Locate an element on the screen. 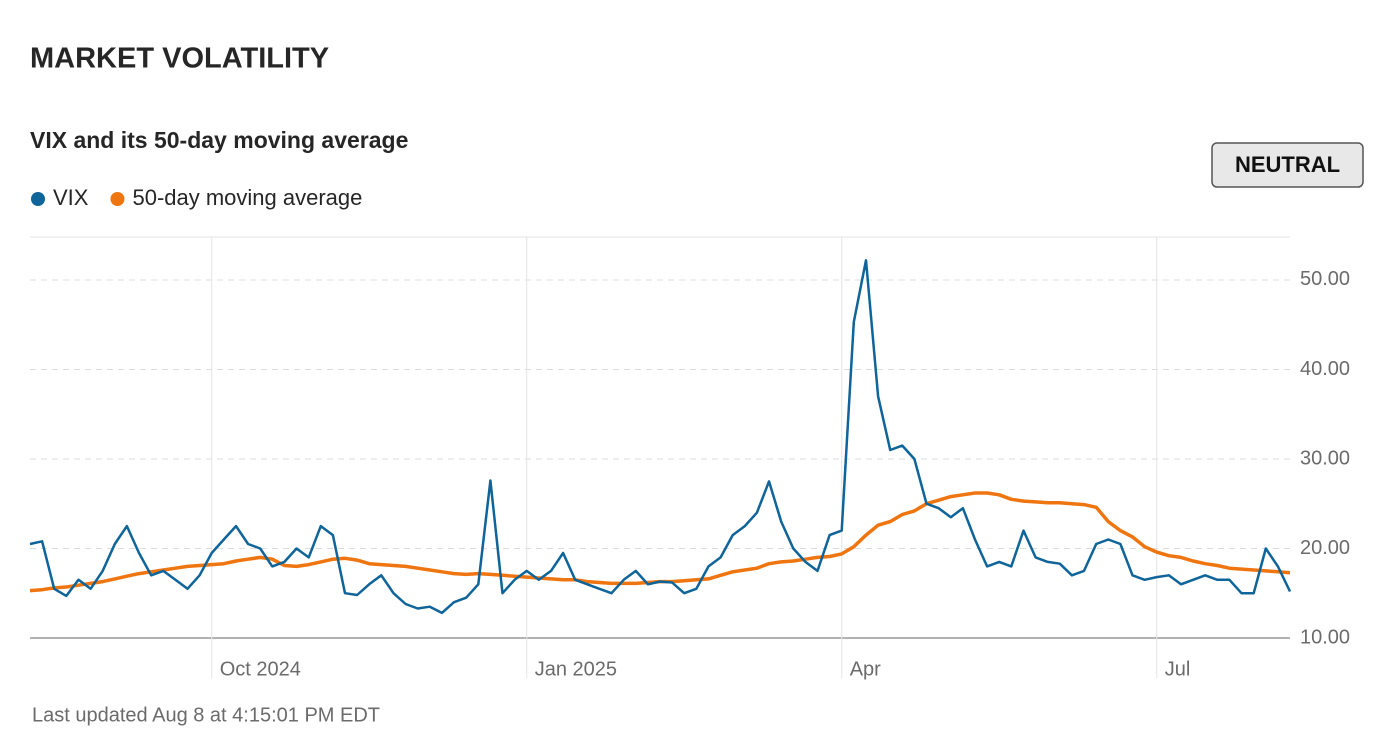 Image resolution: width=1394 pixels, height=751 pixels. footer-note: Last updated Aug 8 at 4:15:01 PM EDT is located at coordinates (206, 715).